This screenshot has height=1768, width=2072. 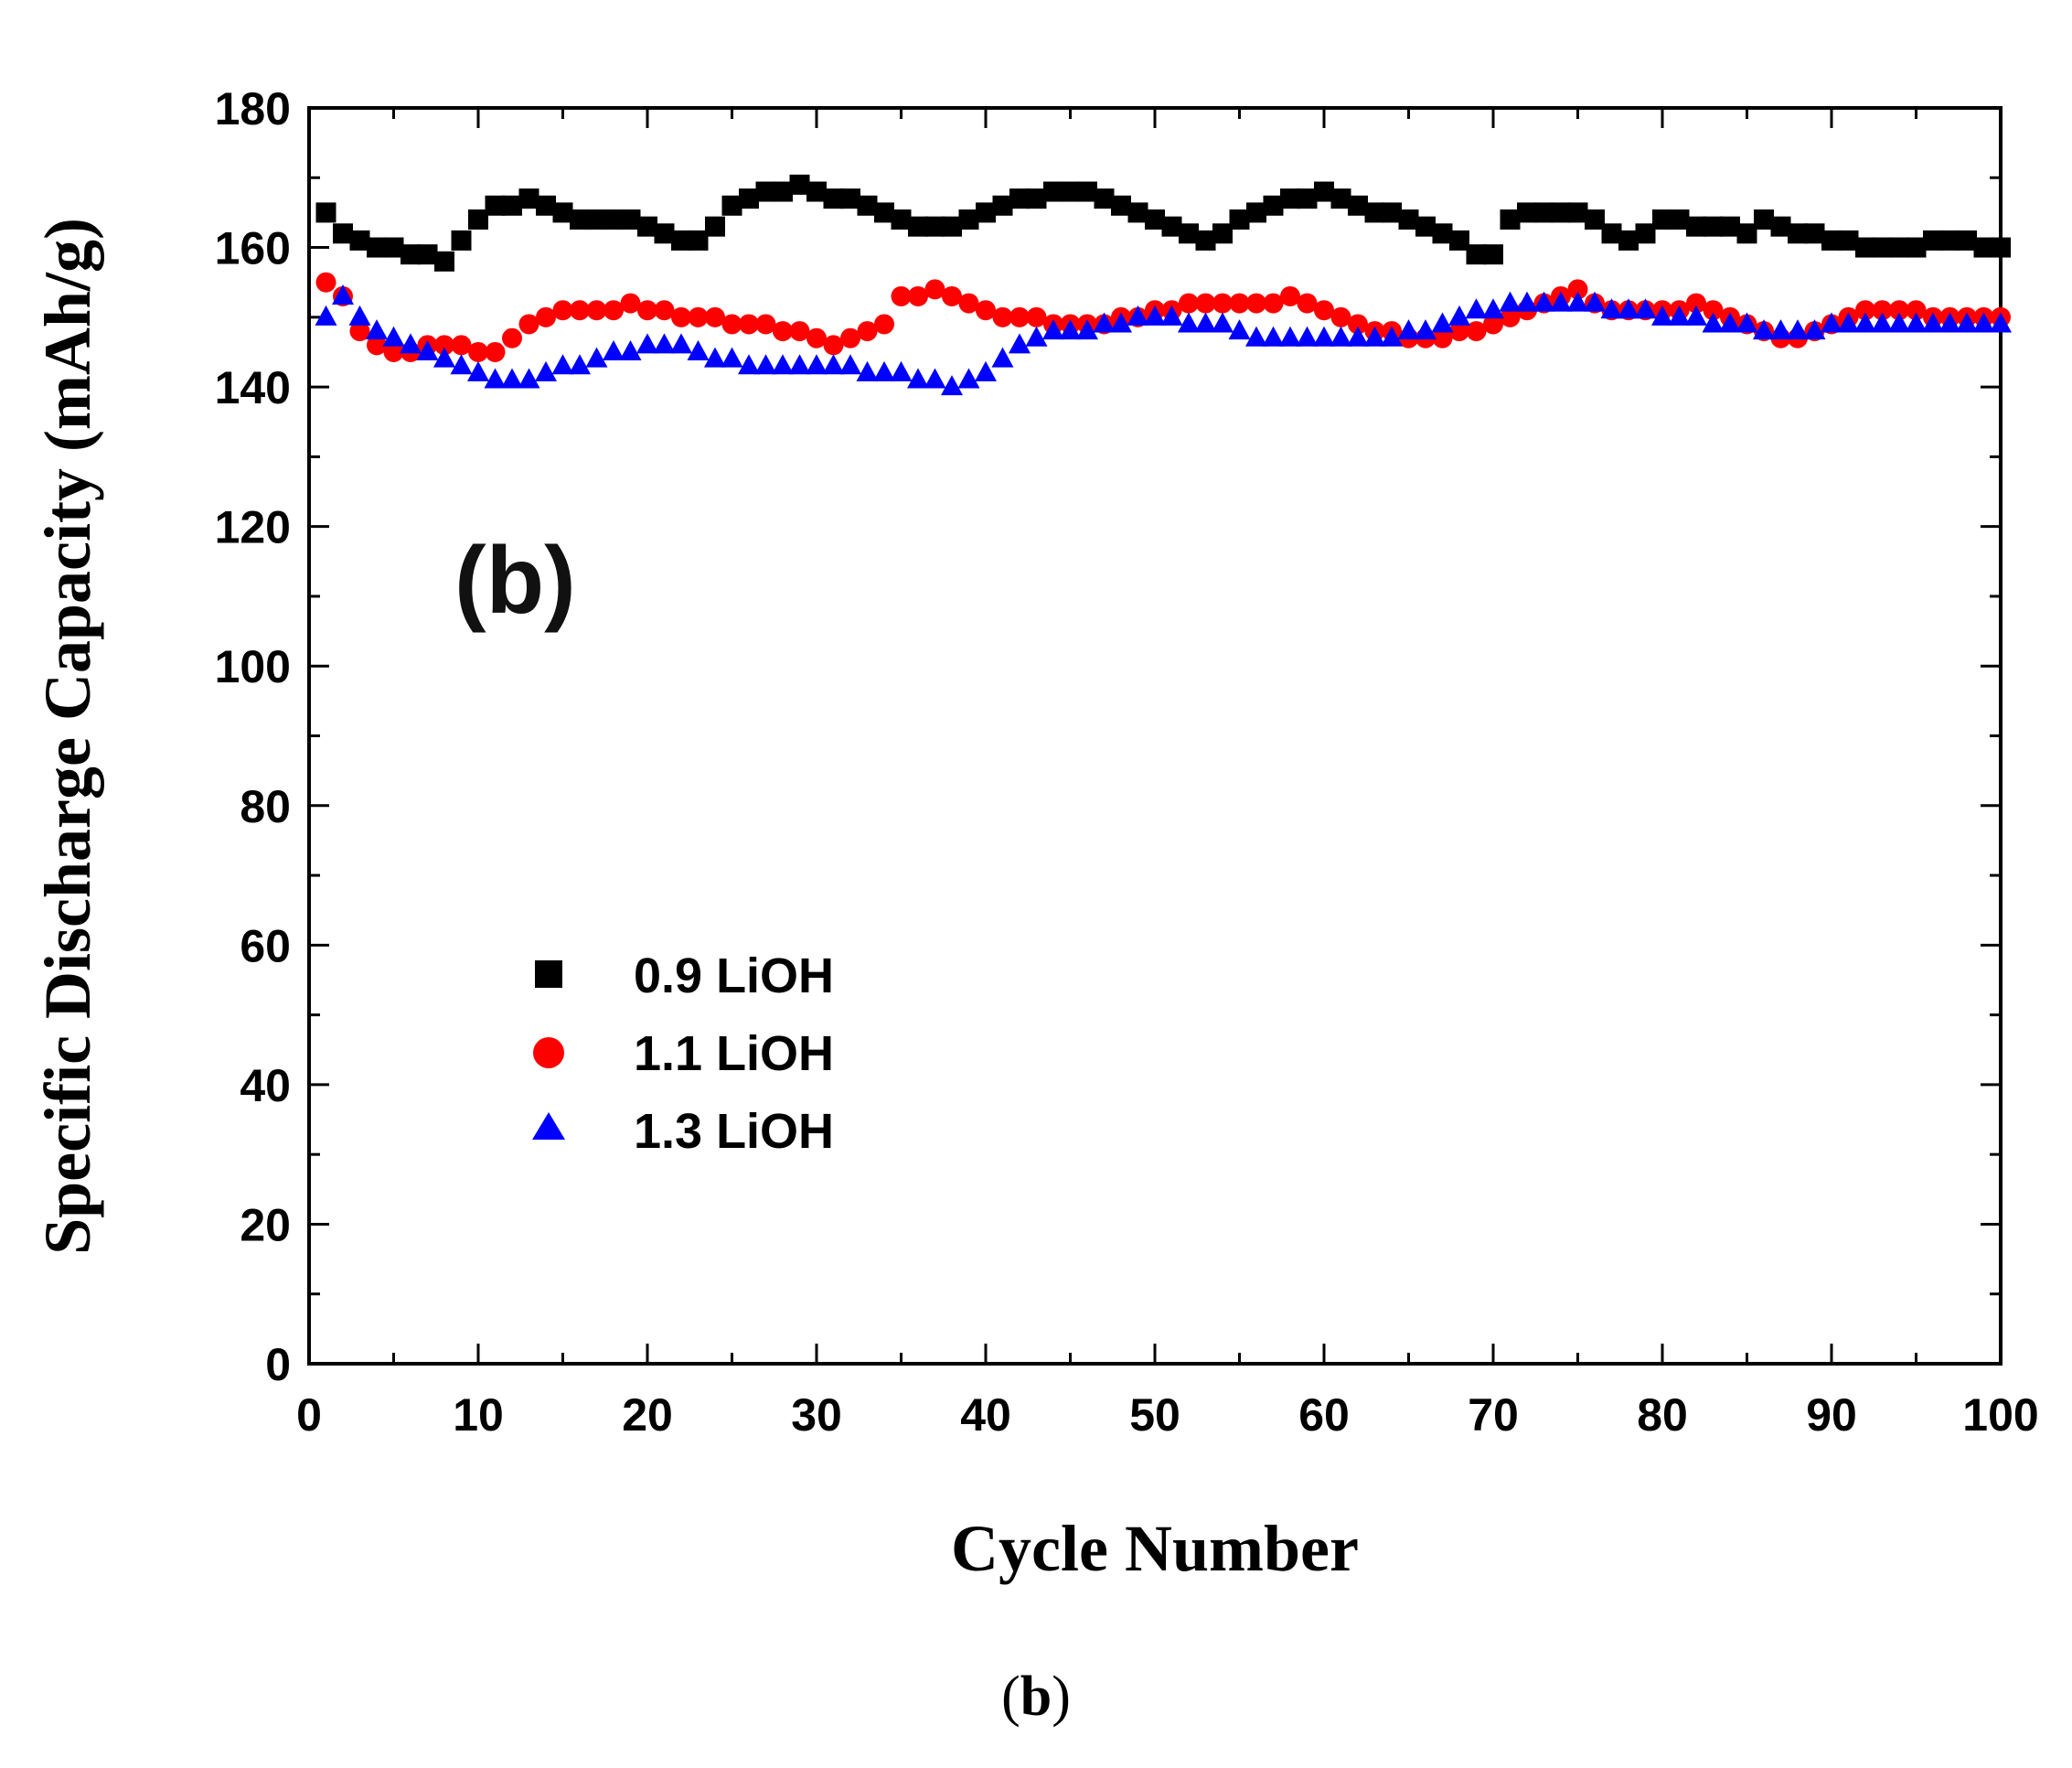 I want to click on series-layer, so click(x=1163, y=285).